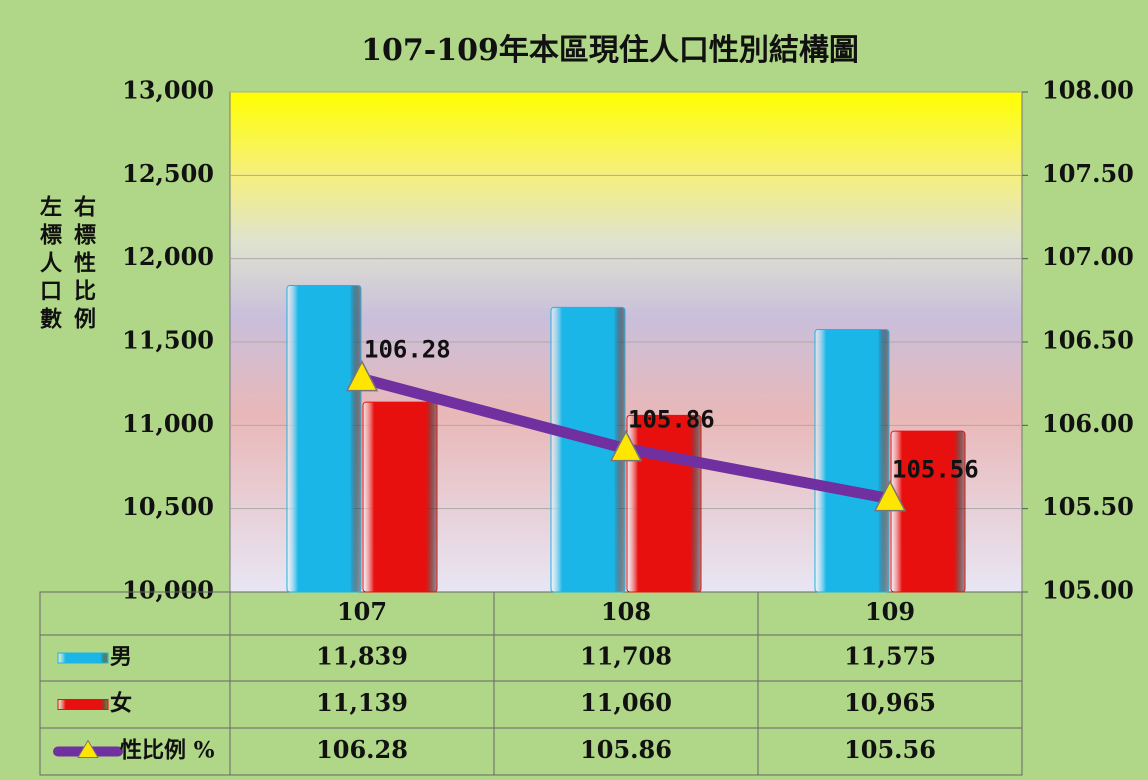 This screenshot has width=1148, height=780. I want to click on data-label: 105.86, so click(671, 420).